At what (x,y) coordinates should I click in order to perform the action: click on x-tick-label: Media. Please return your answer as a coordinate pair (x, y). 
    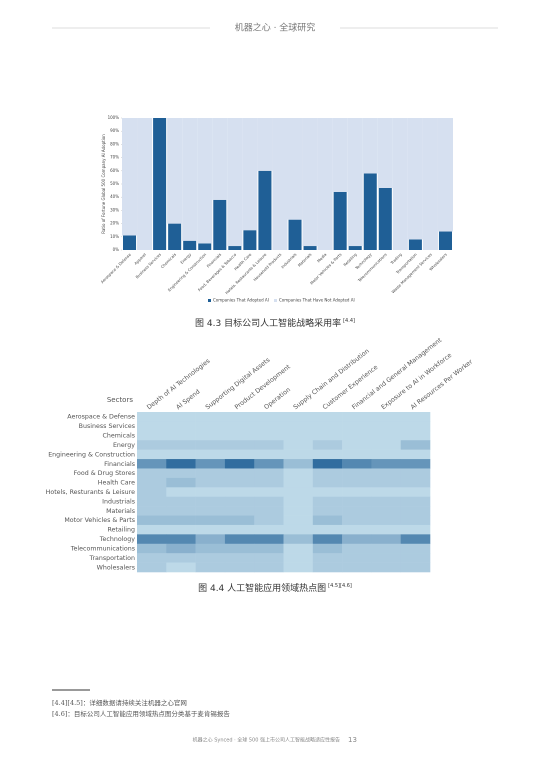
    Looking at the image, I should click on (322, 258).